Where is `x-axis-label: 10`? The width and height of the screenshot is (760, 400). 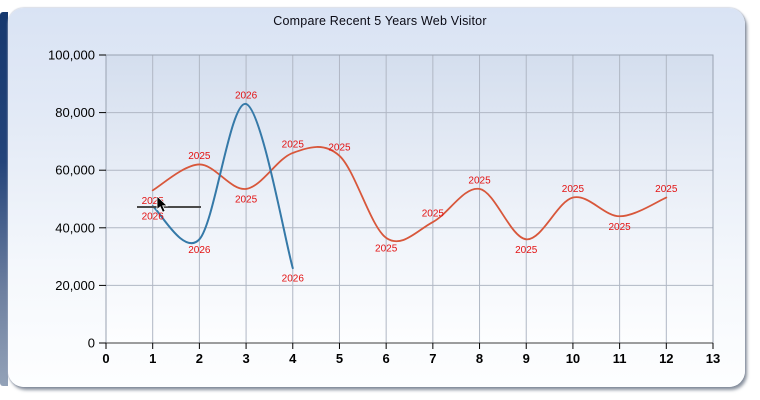
x-axis-label: 10 is located at coordinates (573, 358).